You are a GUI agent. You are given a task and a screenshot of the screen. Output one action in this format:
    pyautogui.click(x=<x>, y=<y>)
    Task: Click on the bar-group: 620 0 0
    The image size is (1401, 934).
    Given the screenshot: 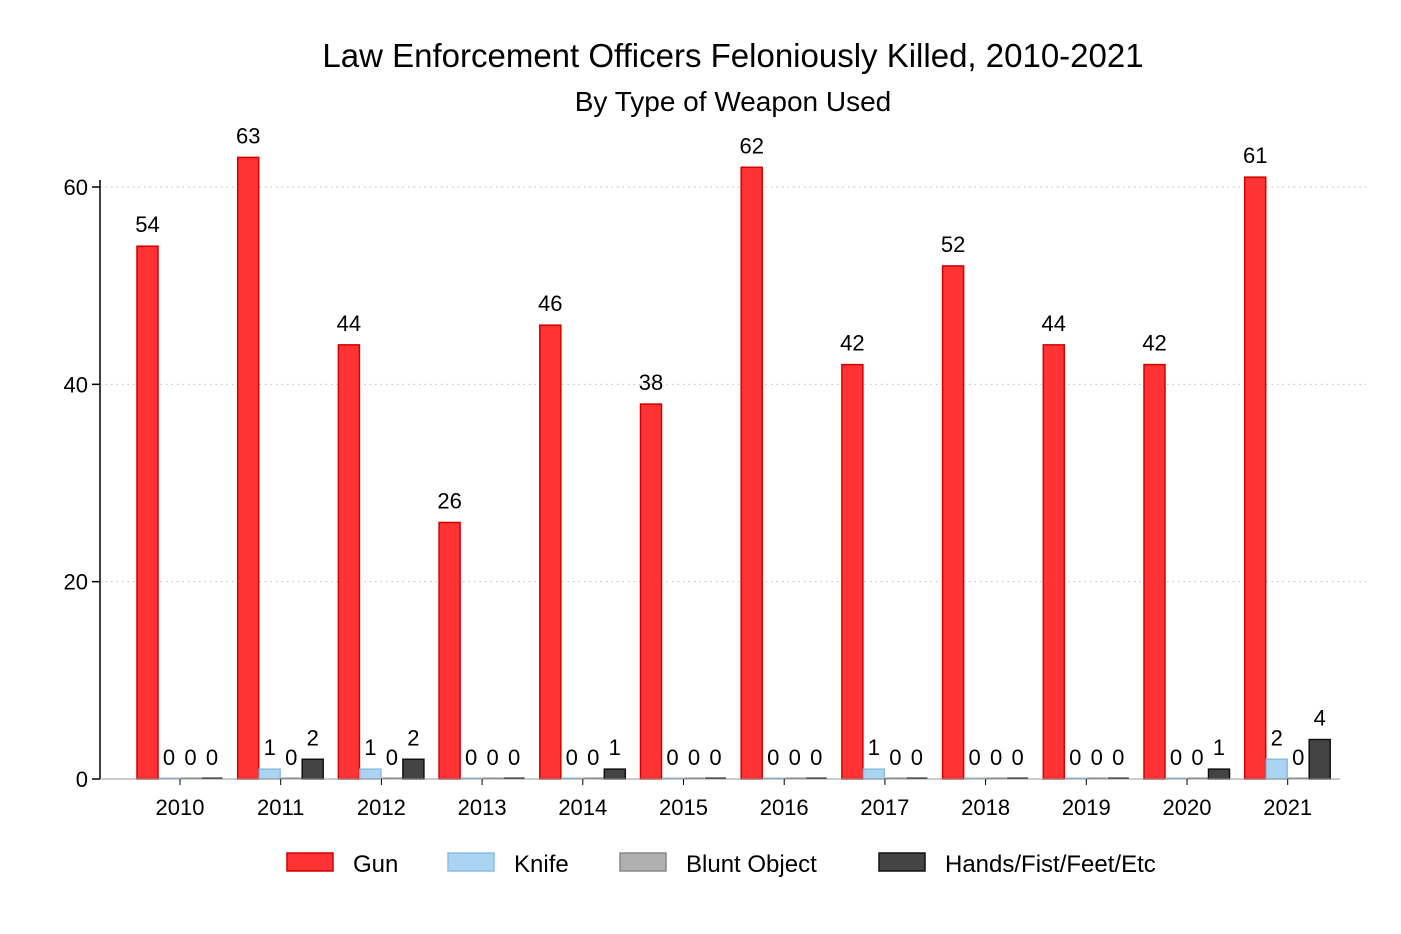 What is the action you would take?
    pyautogui.click(x=783, y=456)
    